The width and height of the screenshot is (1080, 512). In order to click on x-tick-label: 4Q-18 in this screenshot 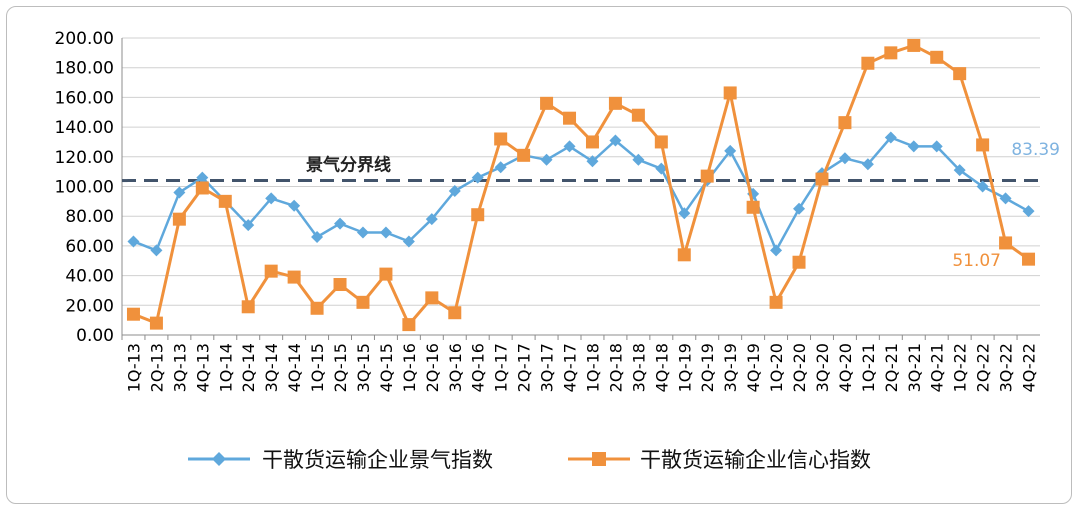, I will do `click(661, 367)`.